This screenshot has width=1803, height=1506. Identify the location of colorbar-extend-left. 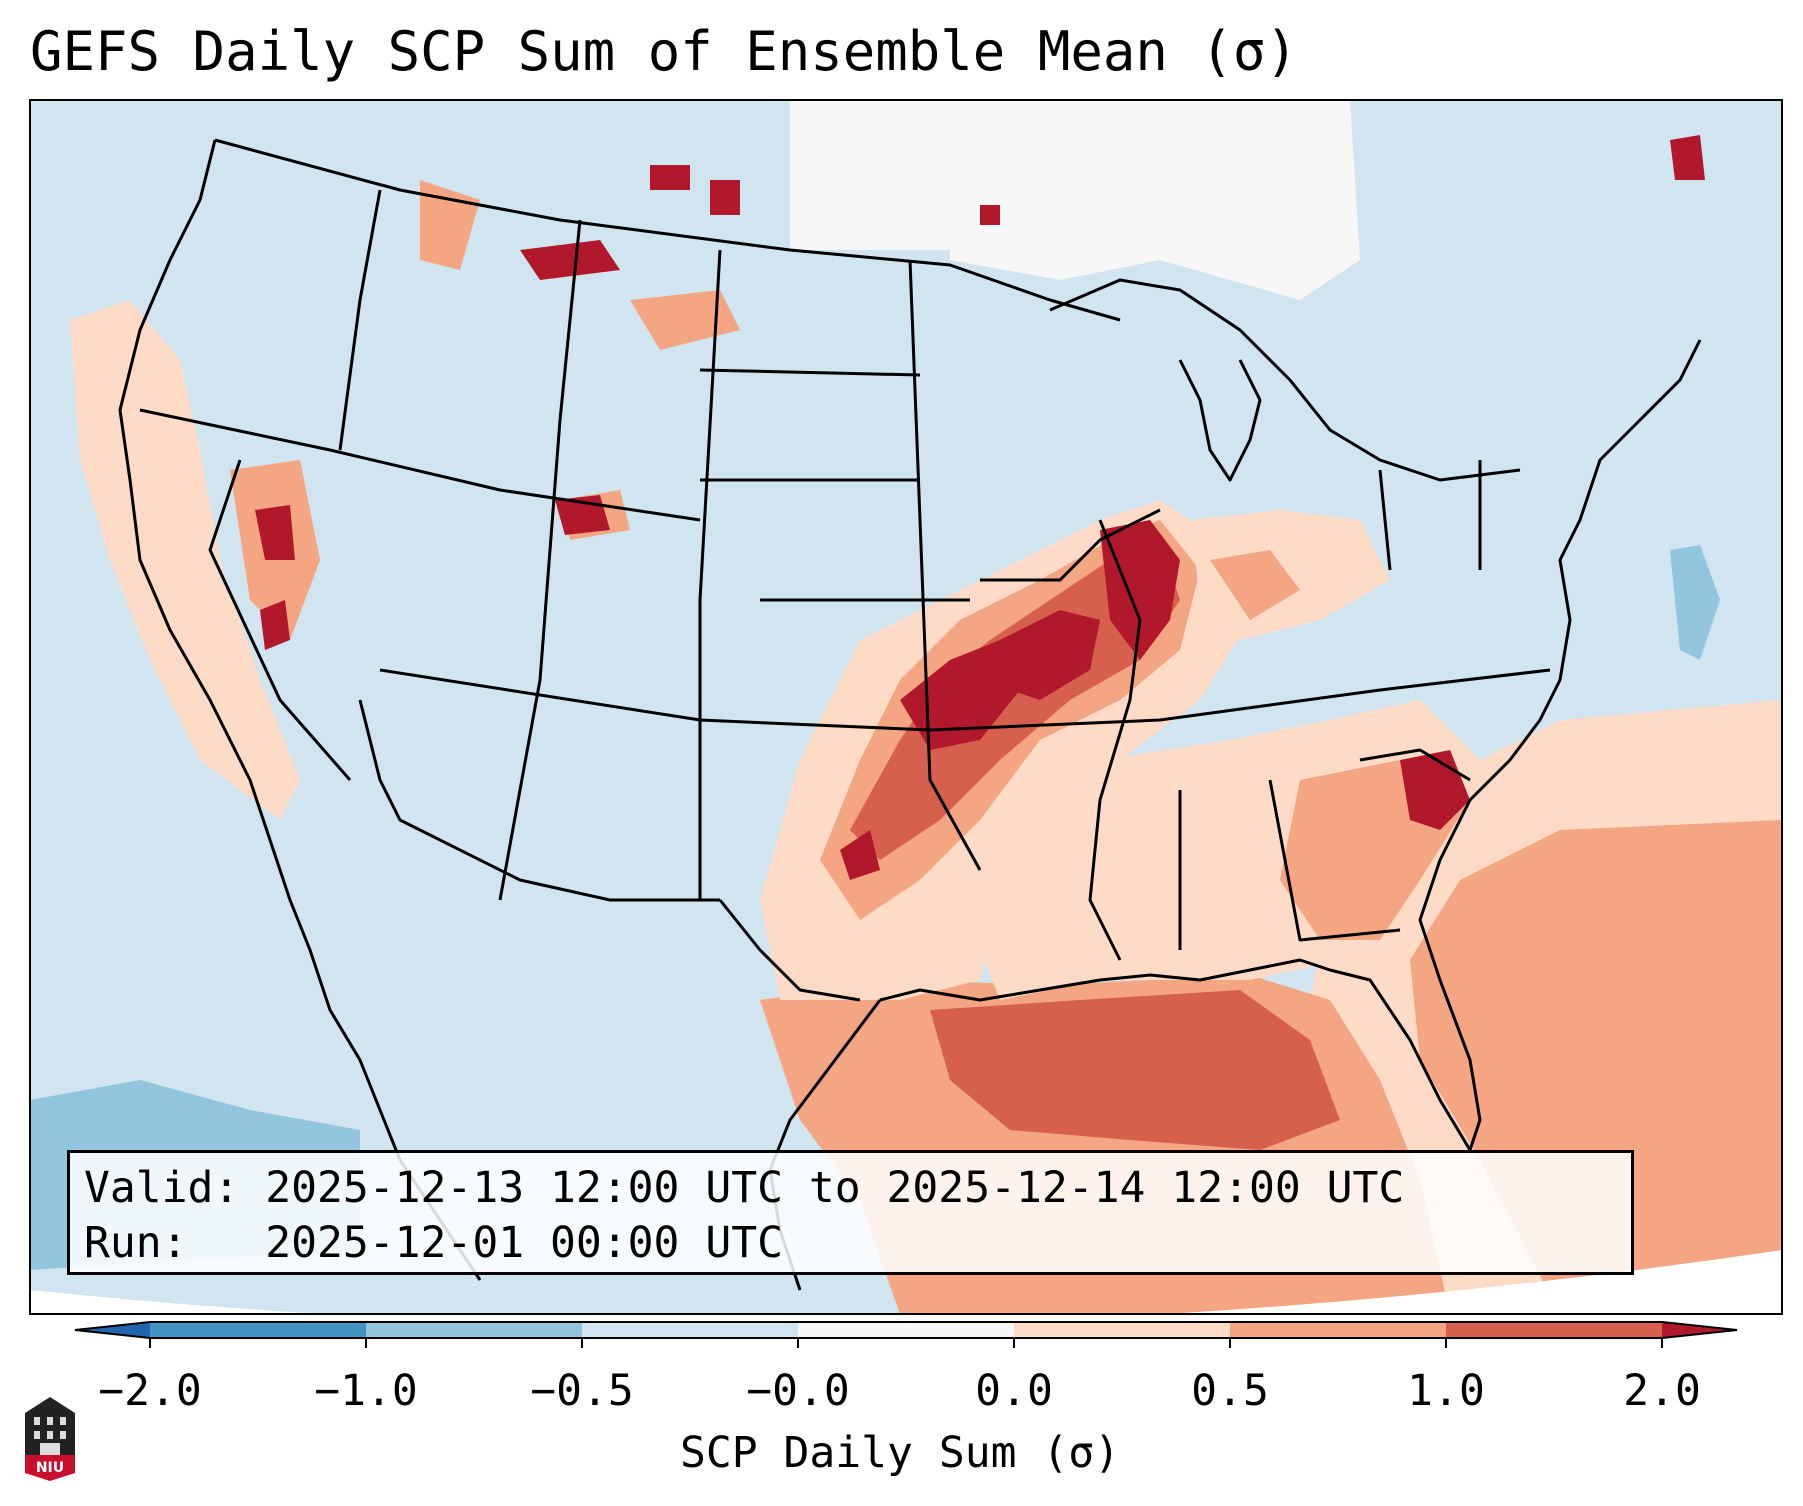
(112, 1330).